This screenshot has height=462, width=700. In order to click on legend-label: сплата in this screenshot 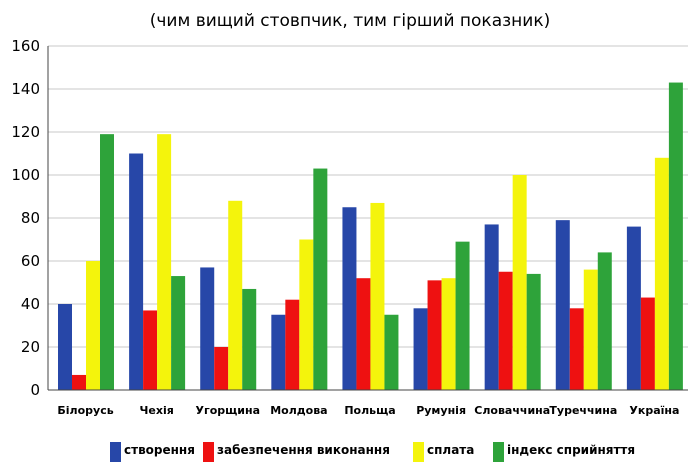, I will do `click(450, 450)`.